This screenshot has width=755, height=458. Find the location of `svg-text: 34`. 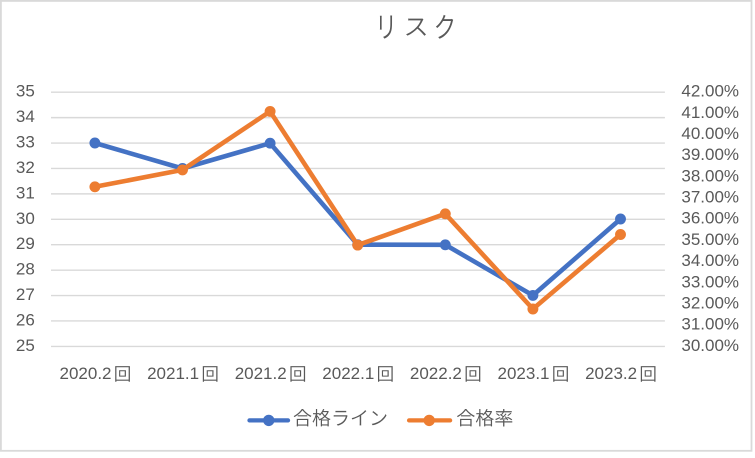

svg-text: 34 is located at coordinates (25, 116).